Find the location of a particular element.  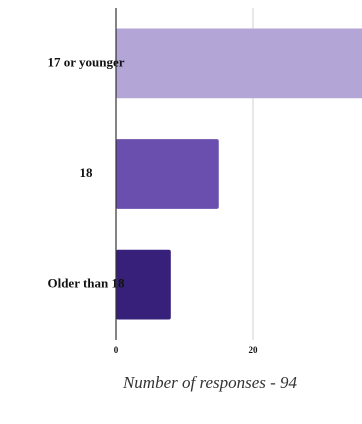

x-tick-label: 20 is located at coordinates (254, 350).